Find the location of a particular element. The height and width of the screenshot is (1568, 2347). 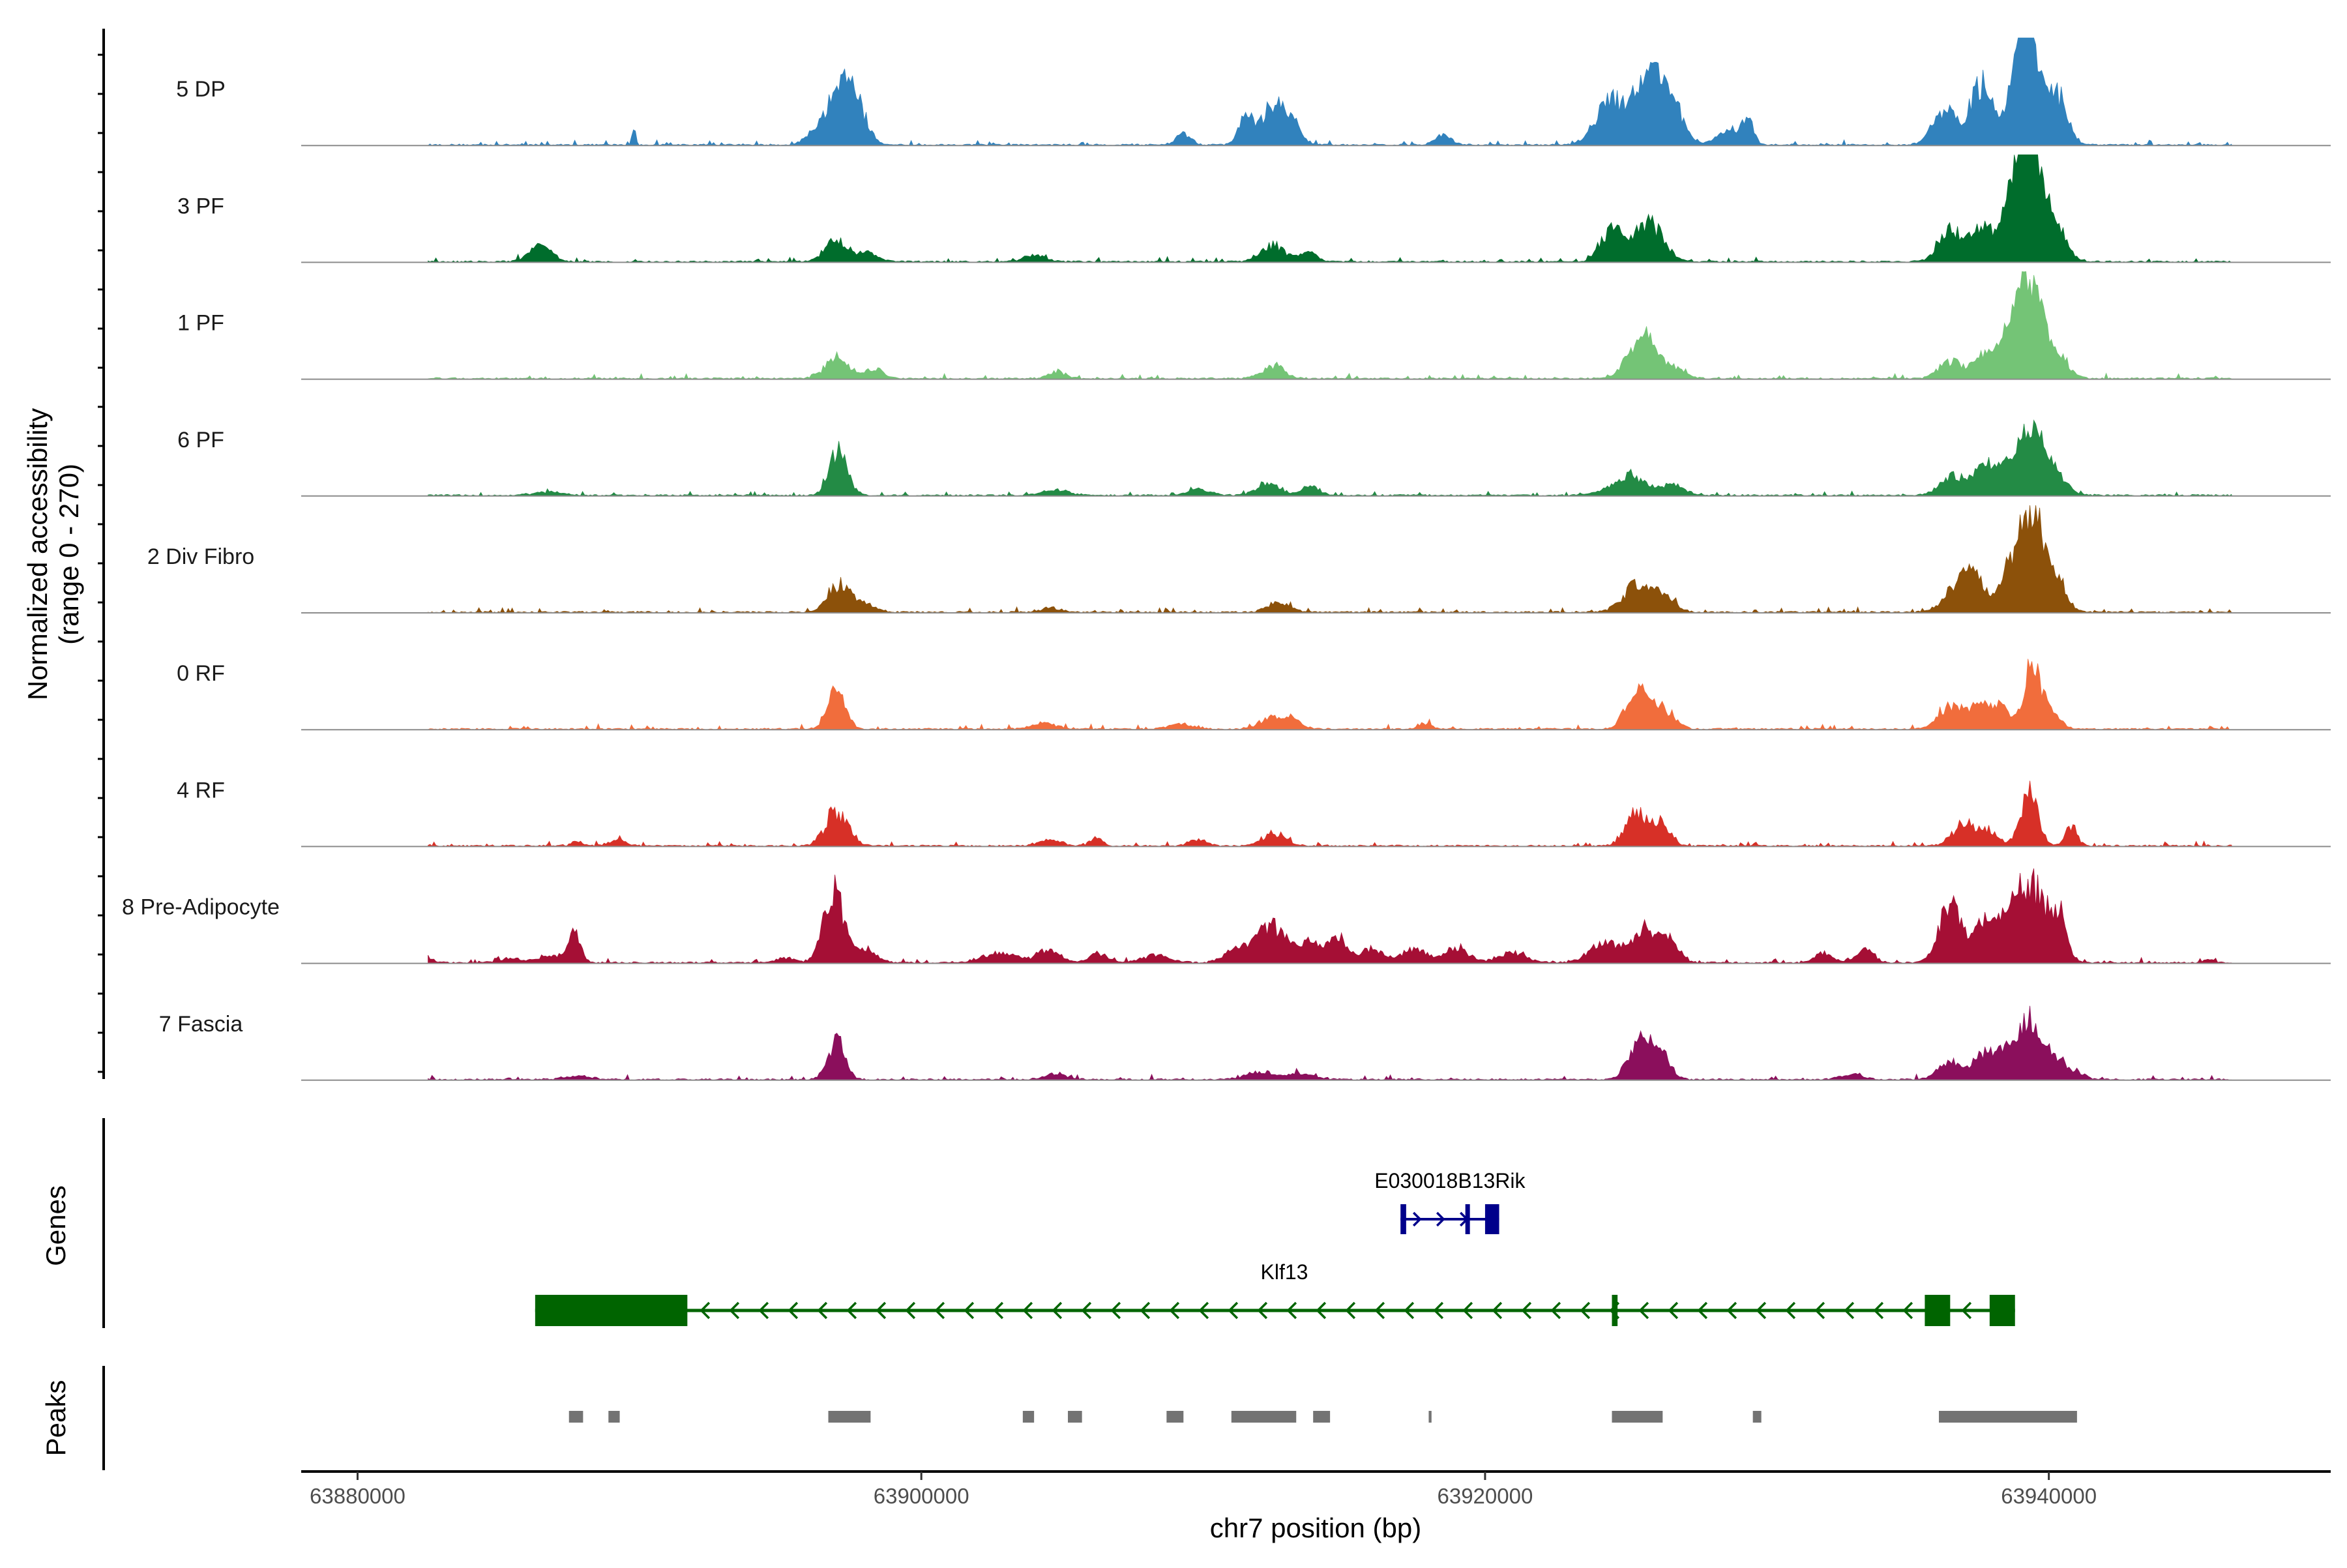

track-label: 3 PF is located at coordinates (200, 206).